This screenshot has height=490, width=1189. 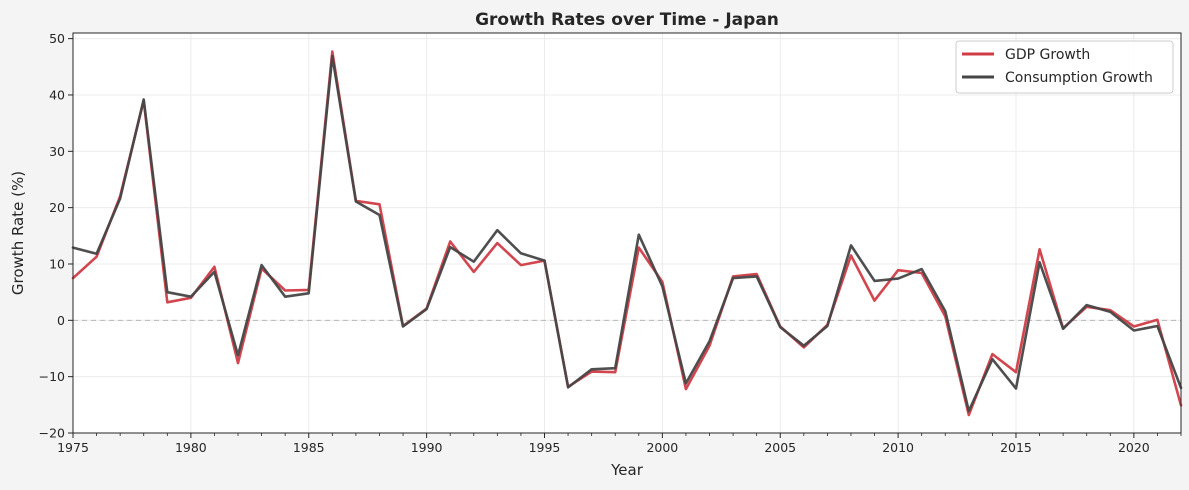 I want to click on x-tick-label: 2000, so click(x=662, y=447).